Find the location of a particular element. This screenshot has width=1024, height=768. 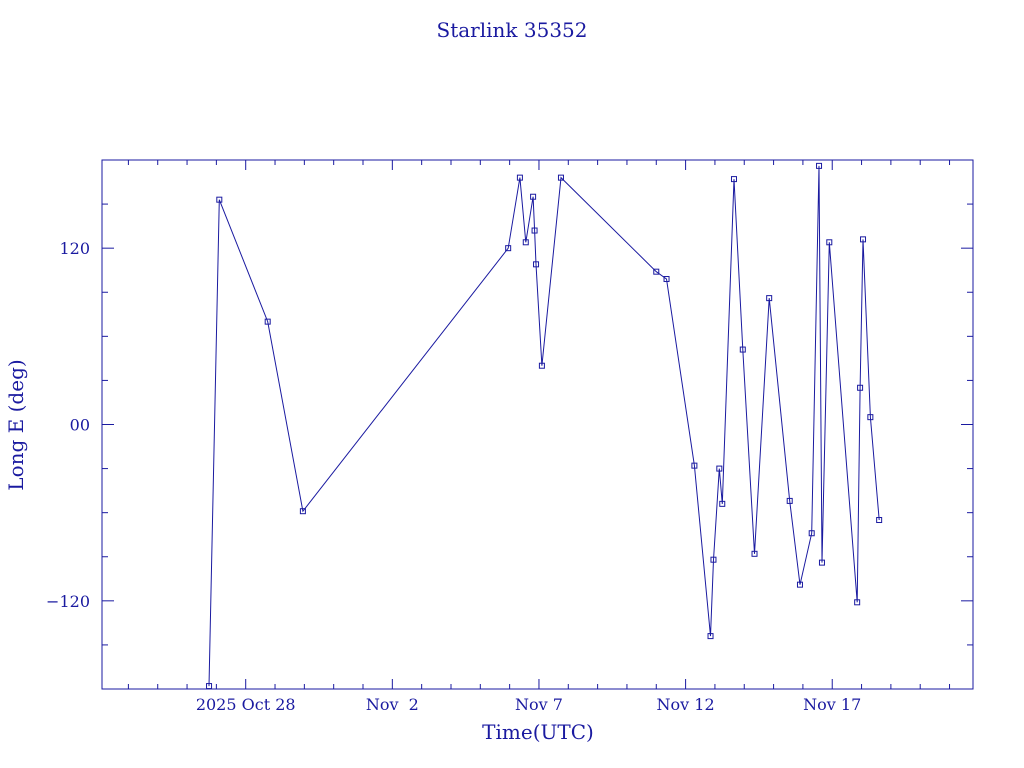

chart-title: Starlink 35352 is located at coordinates (512, 30).